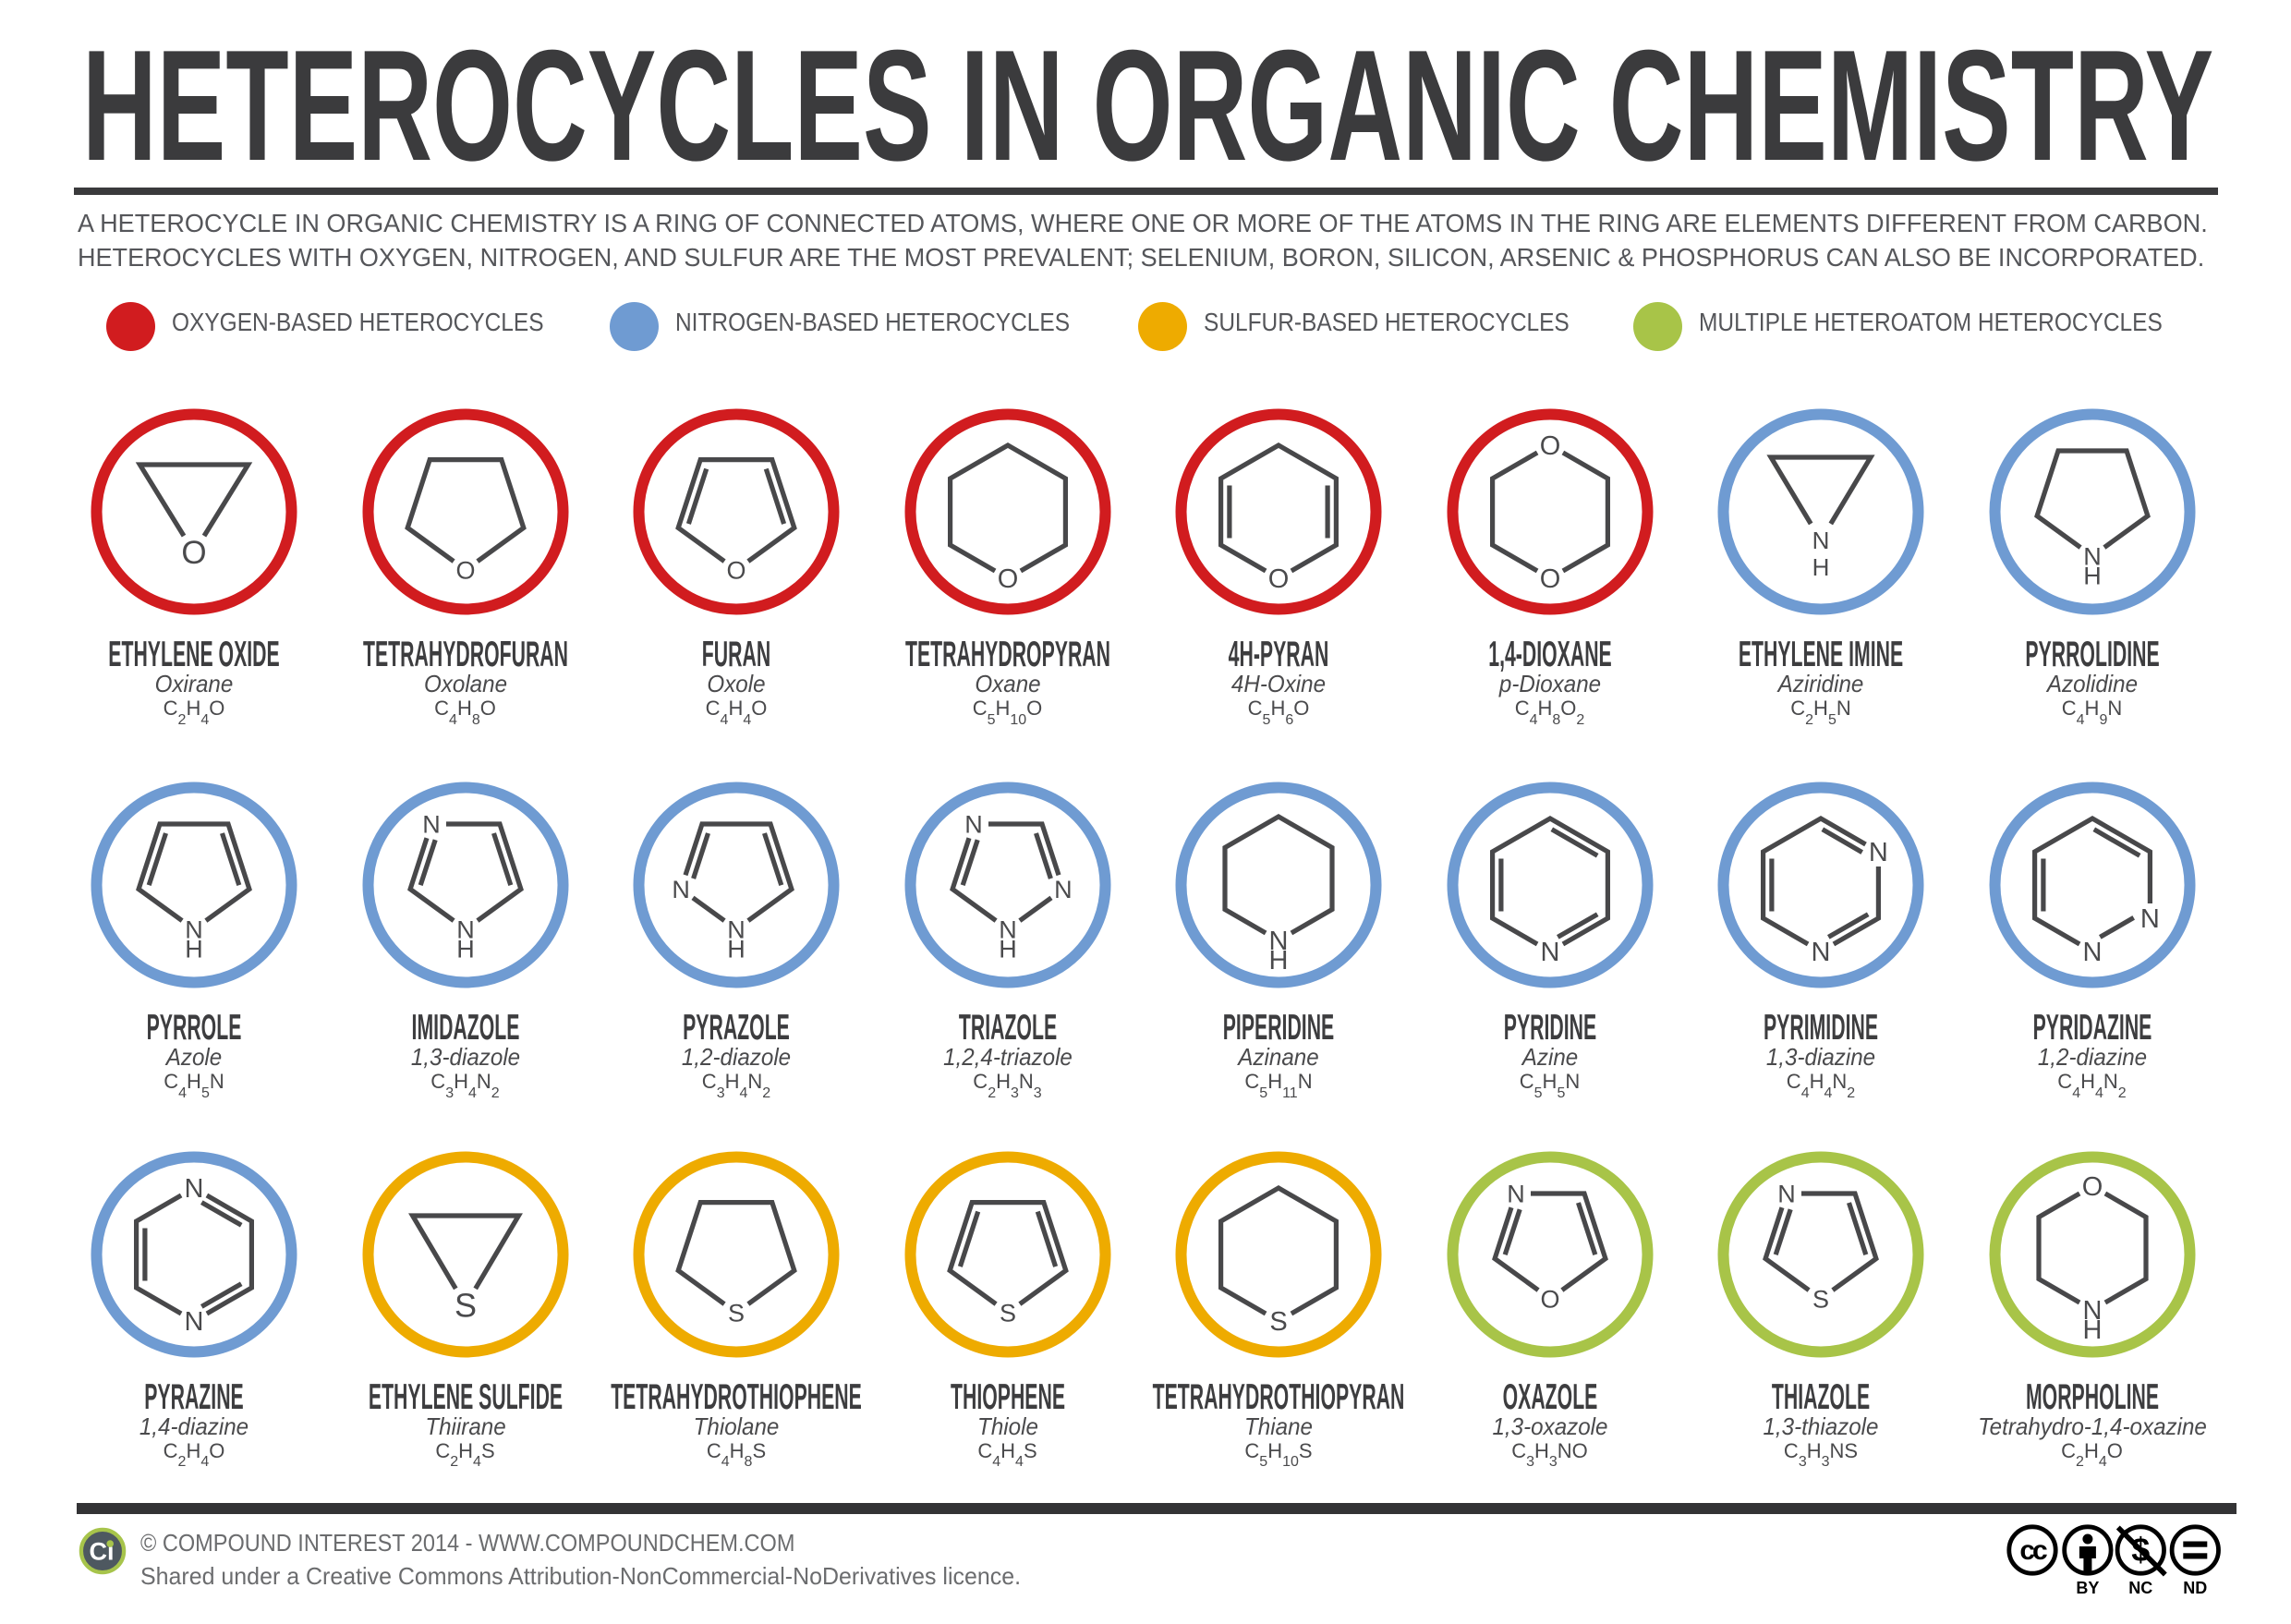 This screenshot has height=1624, width=2291. What do you see at coordinates (2088, 1588) in the screenshot?
I see `svg-text: BY` at bounding box center [2088, 1588].